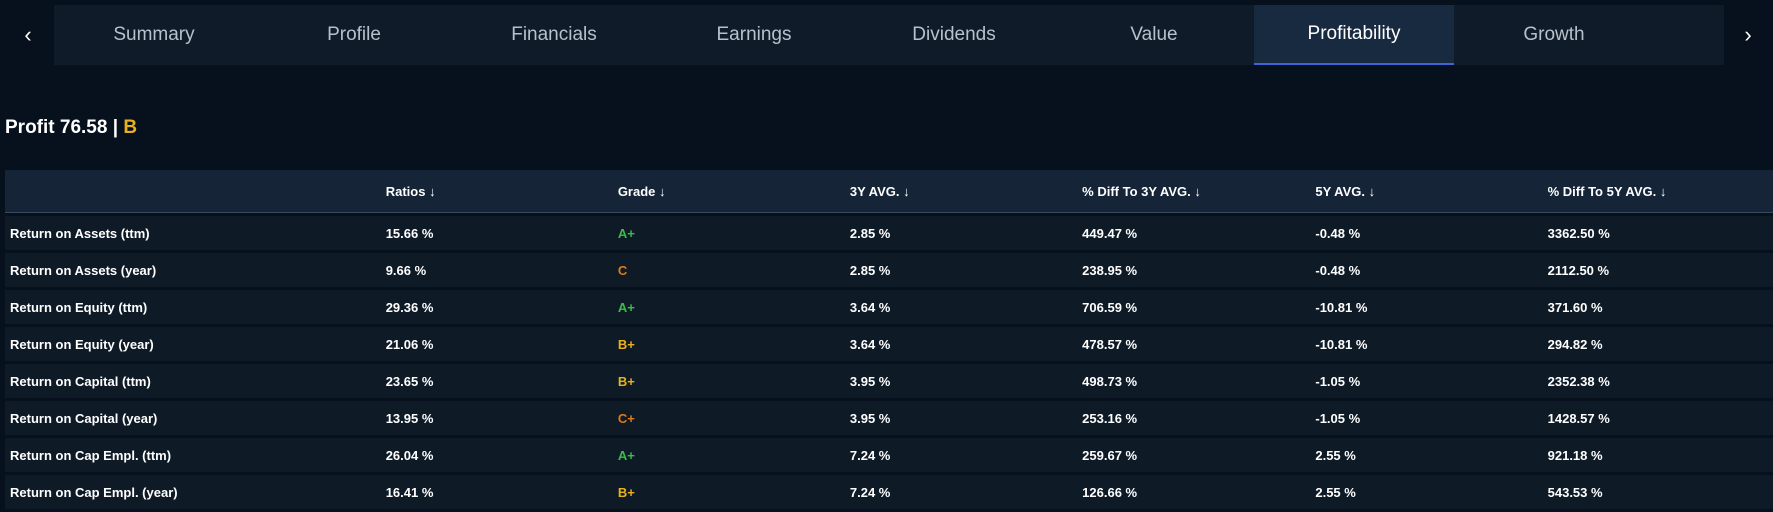 Image resolution: width=1773 pixels, height=512 pixels. I want to click on diff-3y-value: 238.95 %, so click(1110, 270).